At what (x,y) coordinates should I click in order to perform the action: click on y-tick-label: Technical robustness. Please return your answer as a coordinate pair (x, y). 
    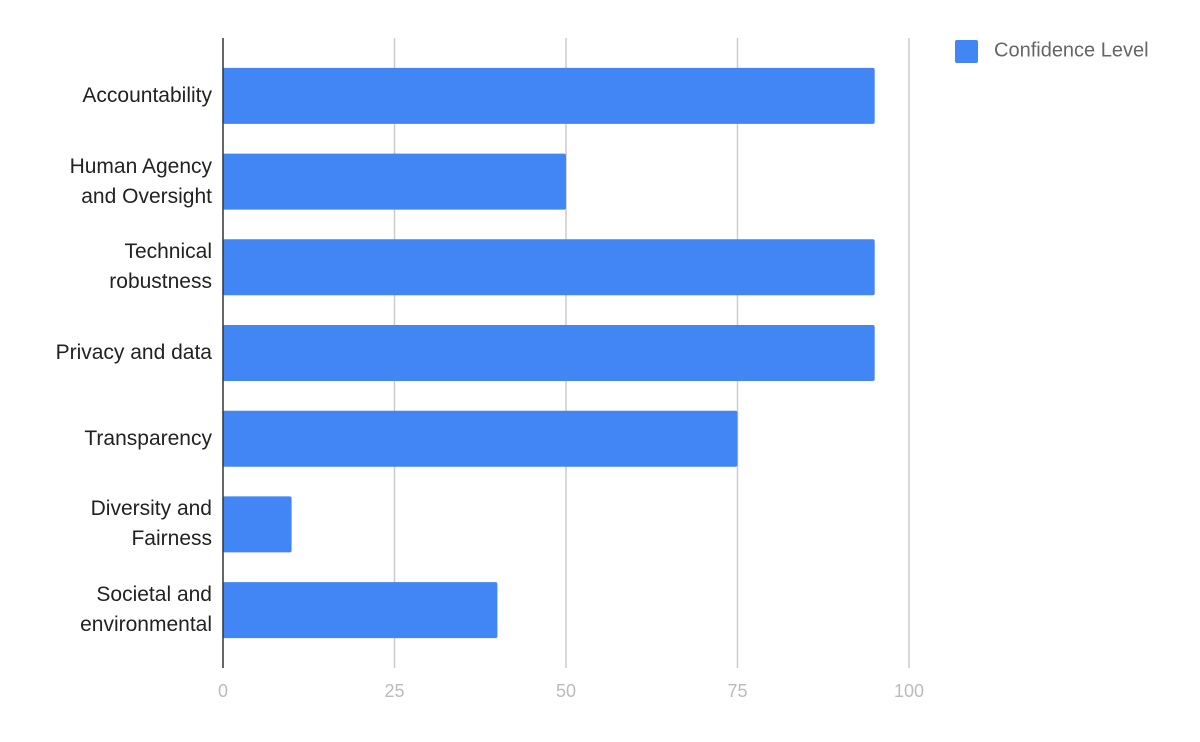
    Looking at the image, I should click on (160, 267).